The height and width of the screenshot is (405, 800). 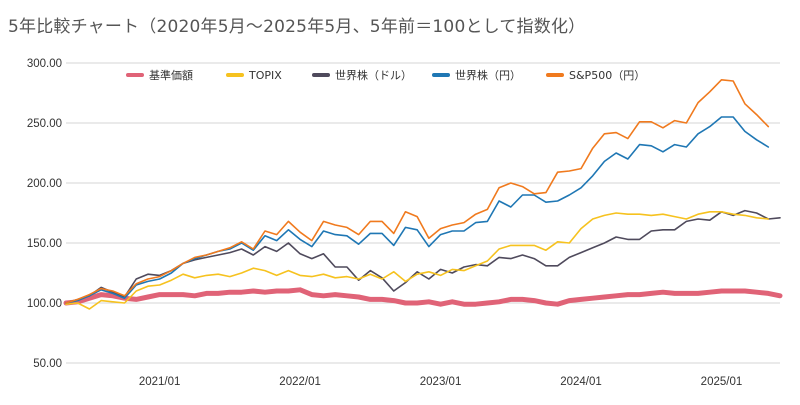 I want to click on legend-label: 世界株（円）, so click(x=488, y=75).